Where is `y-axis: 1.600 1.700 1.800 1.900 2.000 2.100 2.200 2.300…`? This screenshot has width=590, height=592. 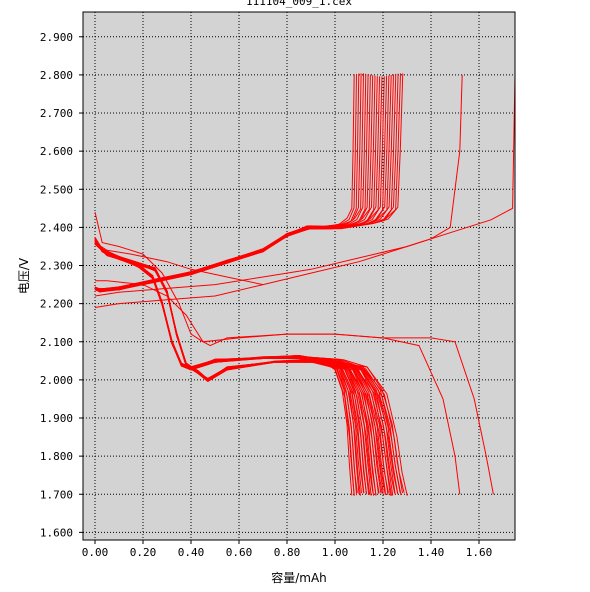 y-axis: 1.600 1.700 1.800 1.900 2.000 2.100 2.200 2.300… is located at coordinates (61, 285).